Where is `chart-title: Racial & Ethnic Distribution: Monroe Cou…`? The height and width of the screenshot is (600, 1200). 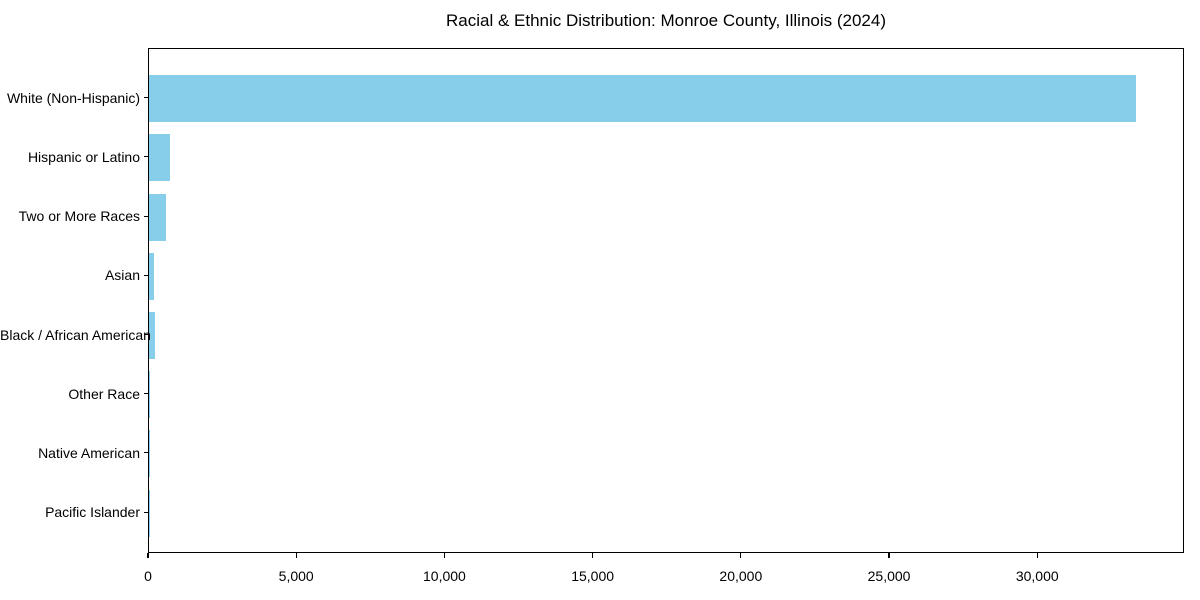
chart-title: Racial & Ethnic Distribution: Monroe Cou… is located at coordinates (666, 20).